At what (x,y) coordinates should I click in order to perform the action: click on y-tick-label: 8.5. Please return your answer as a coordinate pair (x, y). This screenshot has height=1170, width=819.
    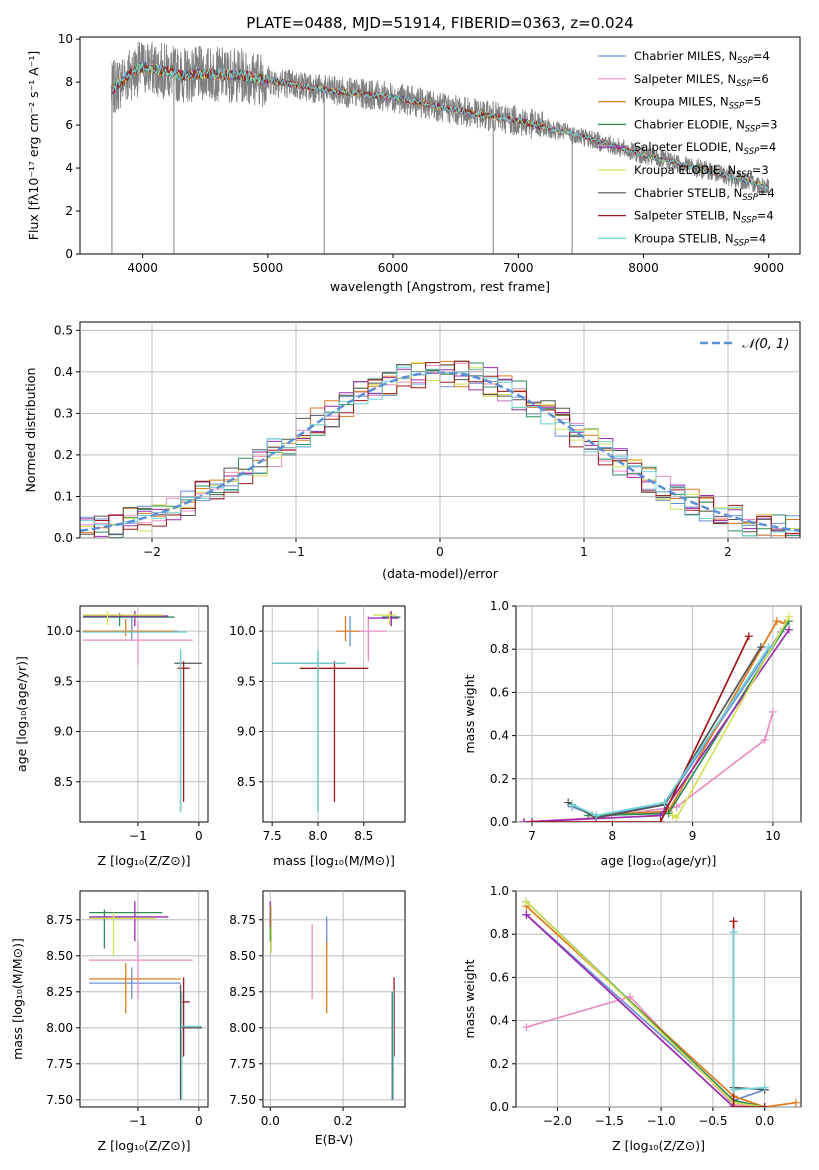
    Looking at the image, I should click on (246, 782).